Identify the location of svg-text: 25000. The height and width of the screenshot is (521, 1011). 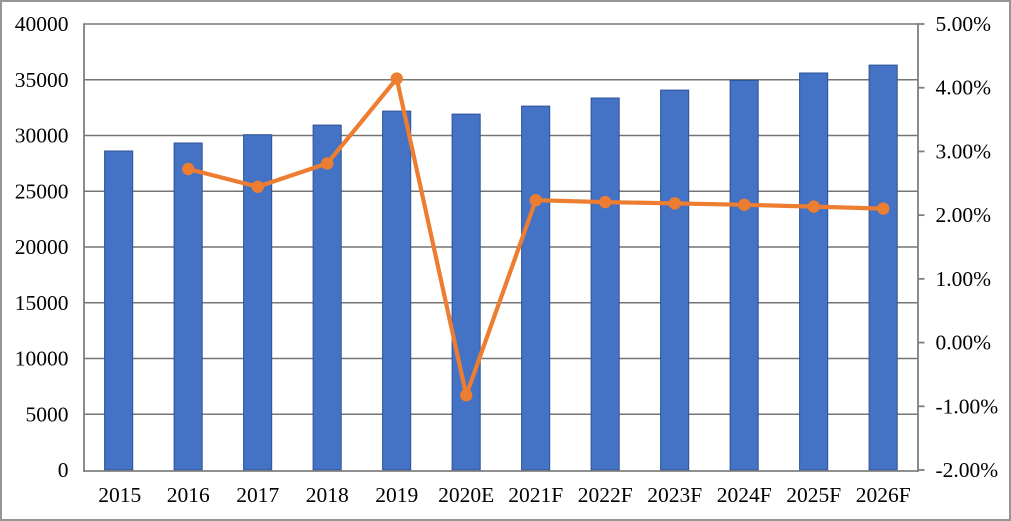
(42, 191).